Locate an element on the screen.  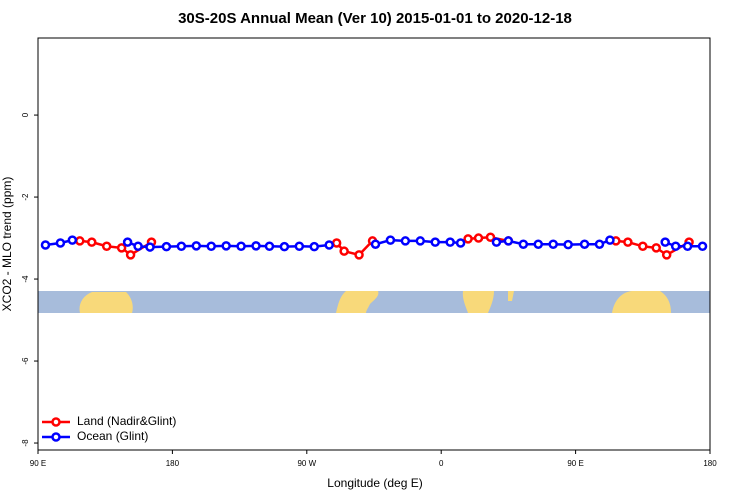
legend-label: Ocean (Glint) is located at coordinates (112, 436).